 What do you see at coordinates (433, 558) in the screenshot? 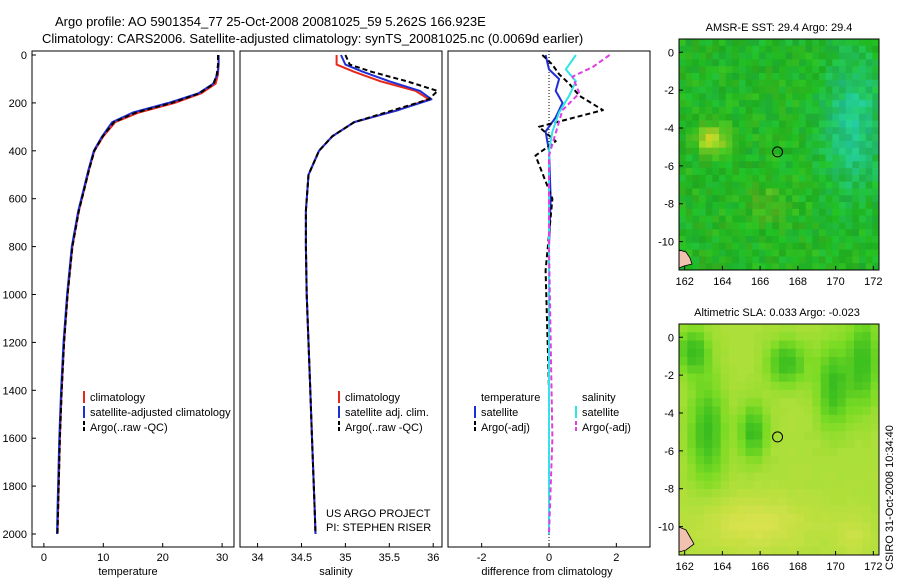
I see `x-tick-label: 36` at bounding box center [433, 558].